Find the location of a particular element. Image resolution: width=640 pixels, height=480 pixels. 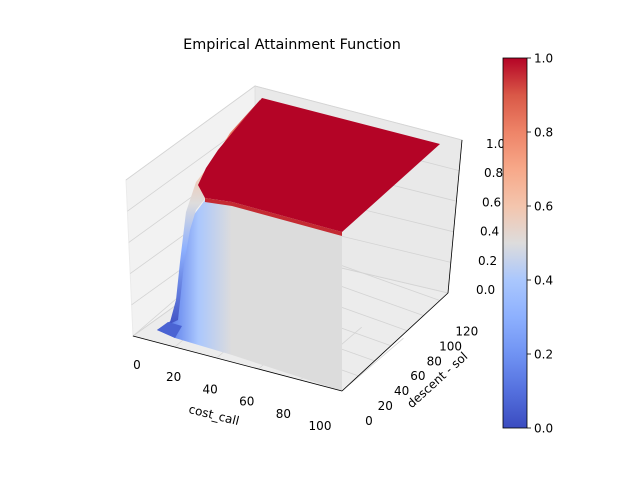

colorbar: 0.0 0.2 0.4 0.6 0.8 1.0 is located at coordinates (527, 244).